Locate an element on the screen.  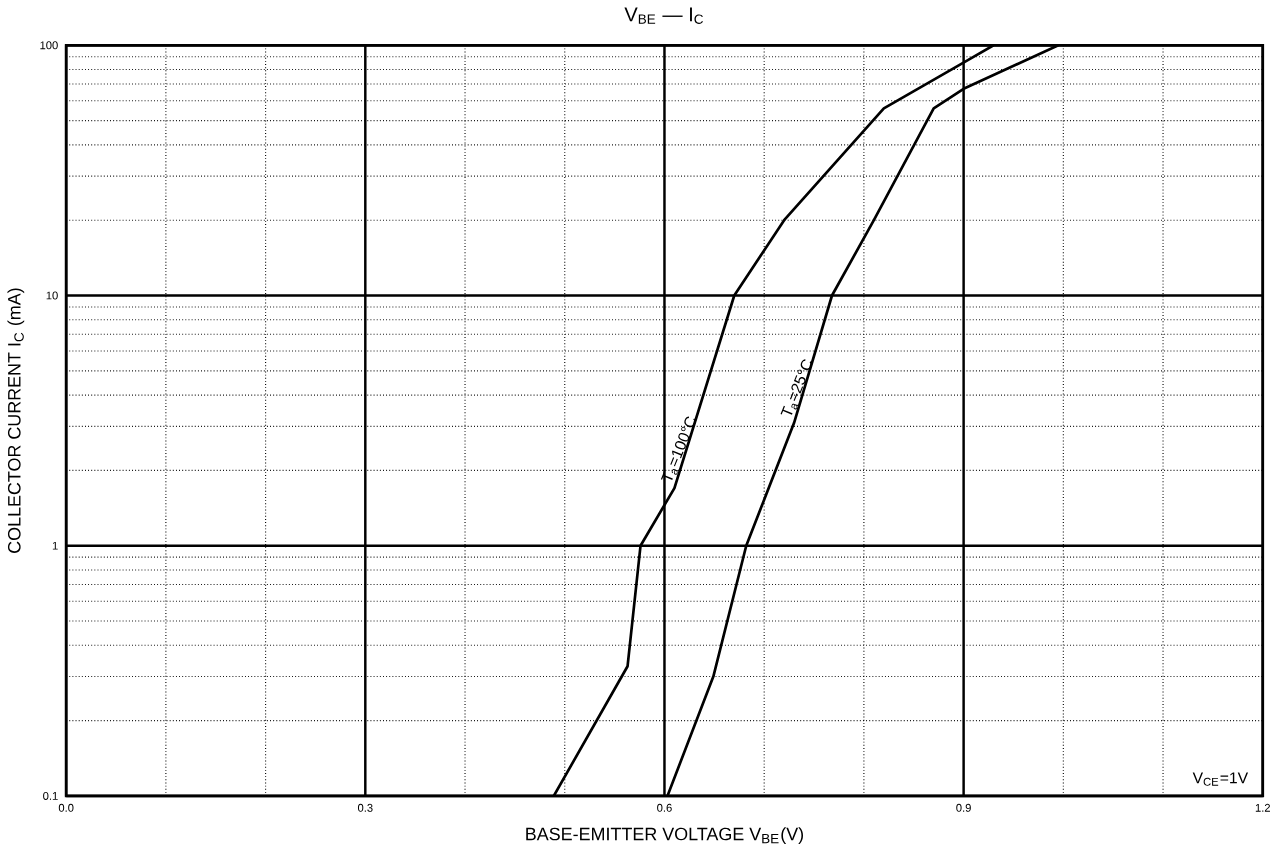
x-axis-title: BASE-EMITTER VOLTAGE V$_{BE}$(V) is located at coordinates (665, 836).